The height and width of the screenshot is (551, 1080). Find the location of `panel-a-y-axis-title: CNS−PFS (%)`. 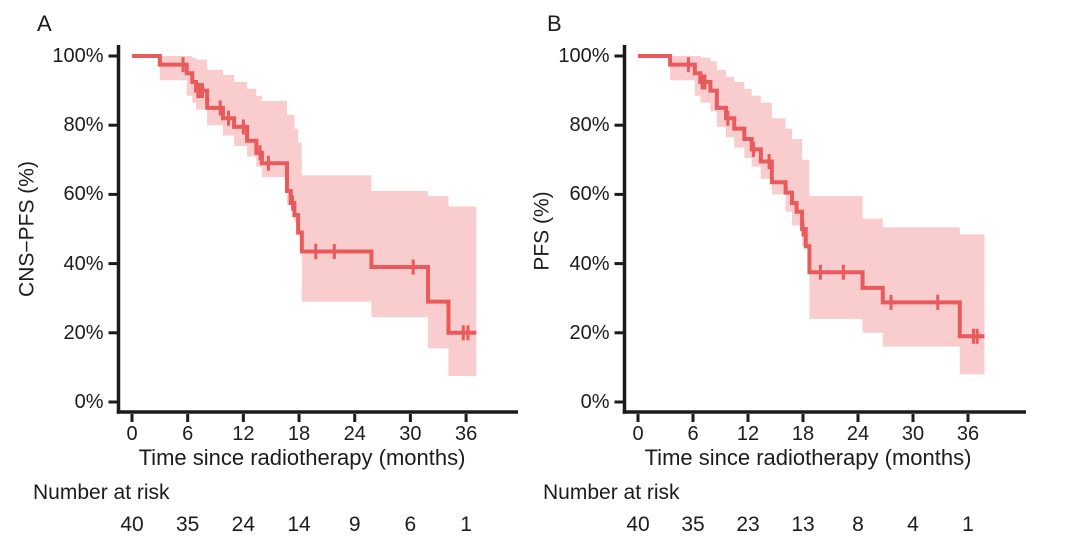

panel-a-y-axis-title: CNS−PFS (%) is located at coordinates (27, 229).